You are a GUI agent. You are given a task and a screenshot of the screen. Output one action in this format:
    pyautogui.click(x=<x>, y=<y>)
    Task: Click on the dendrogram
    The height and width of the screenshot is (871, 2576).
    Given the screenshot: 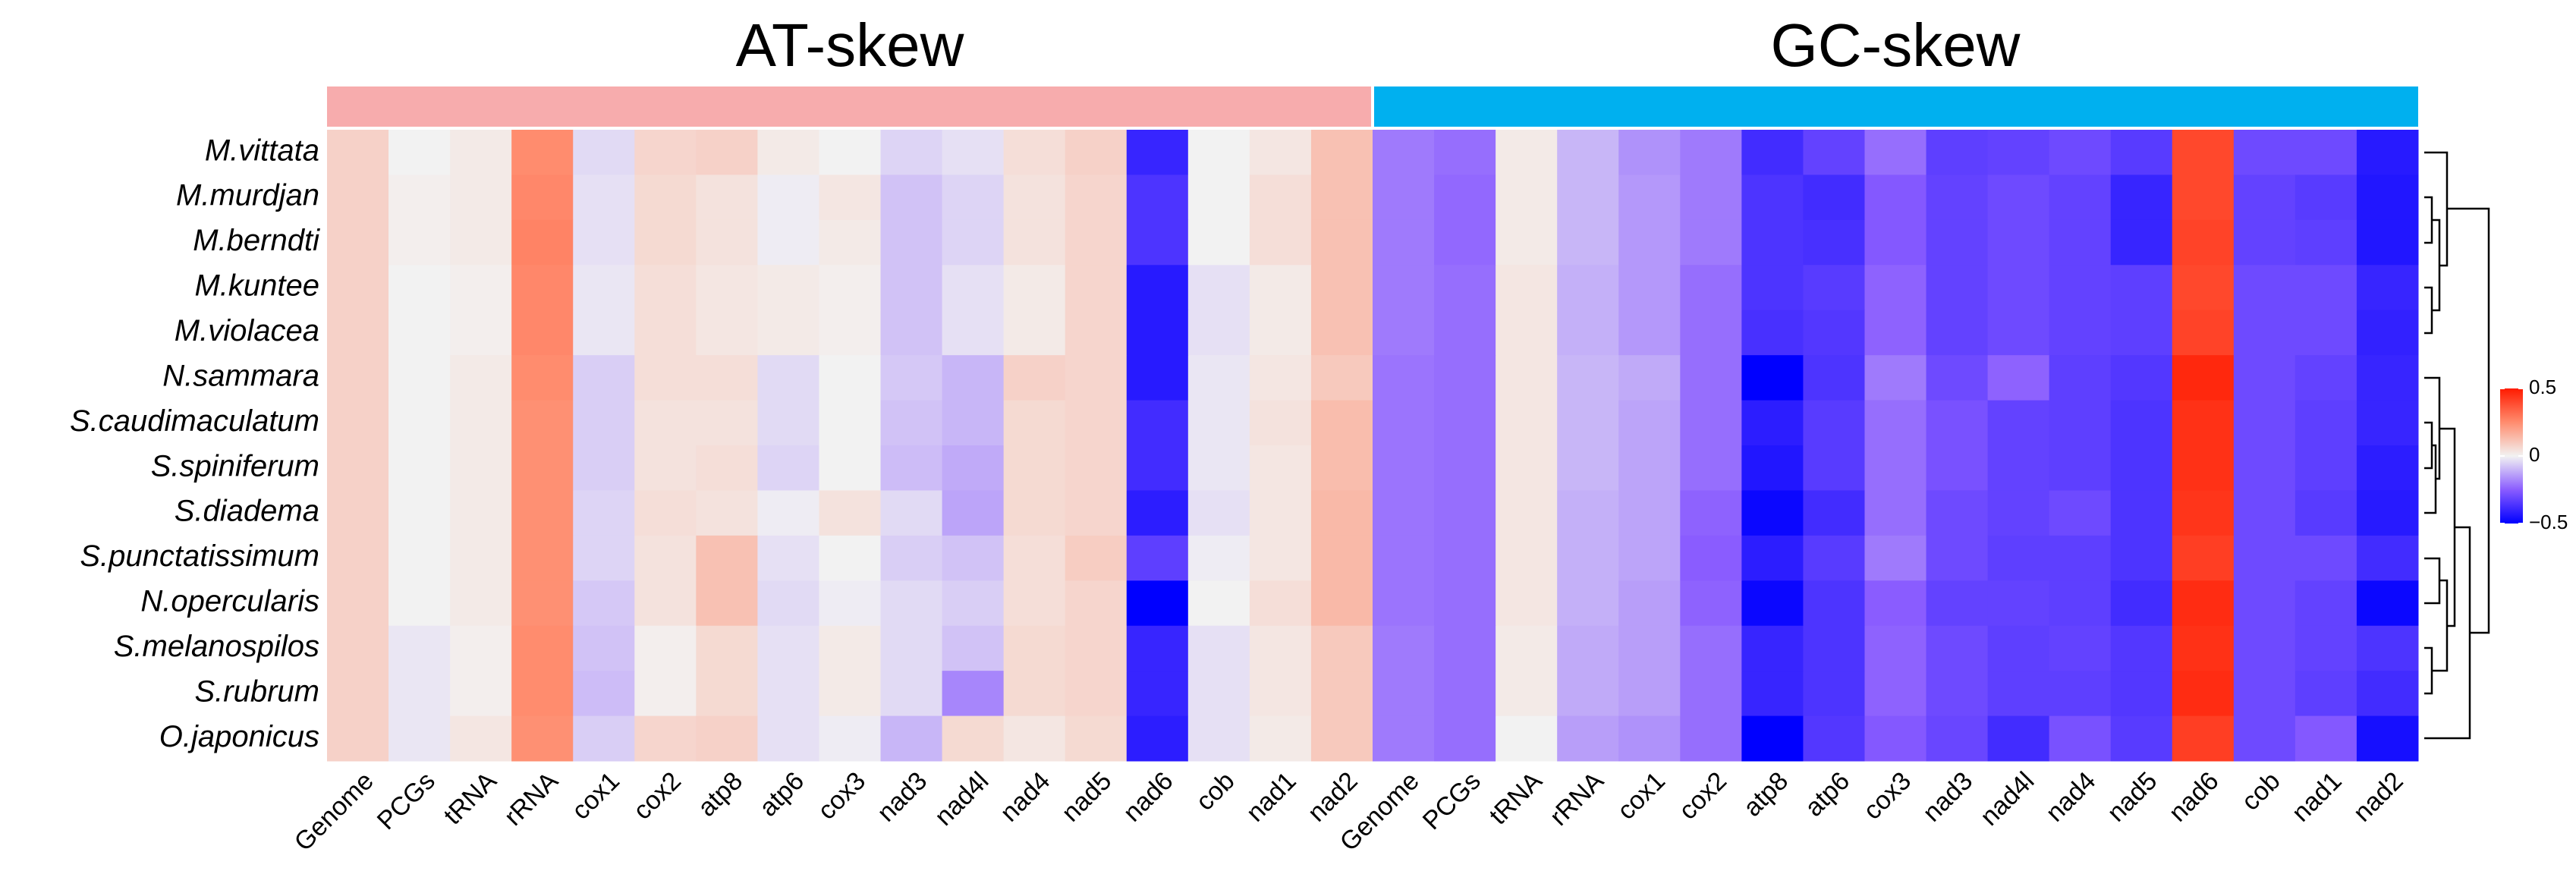 What is the action you would take?
    pyautogui.click(x=2457, y=445)
    